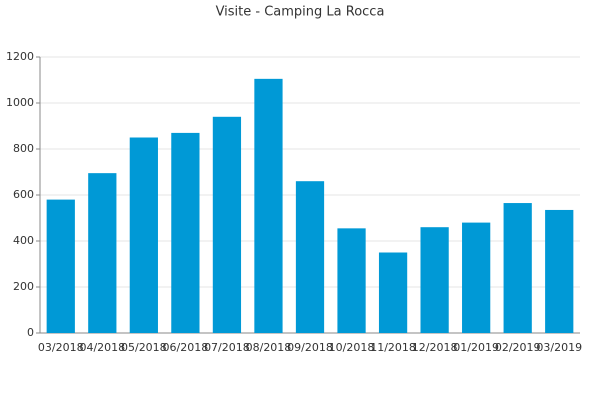  I want to click on x-tick-label: 04/2018, so click(102, 347).